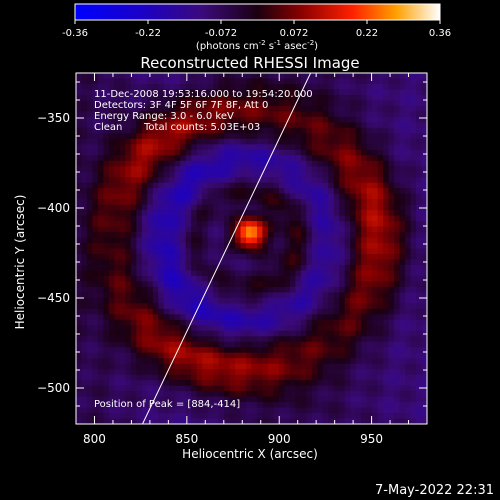 This screenshot has width=500, height=500. What do you see at coordinates (249, 63) in the screenshot?
I see `chart-title: Reconstructed RHESSI Image` at bounding box center [249, 63].